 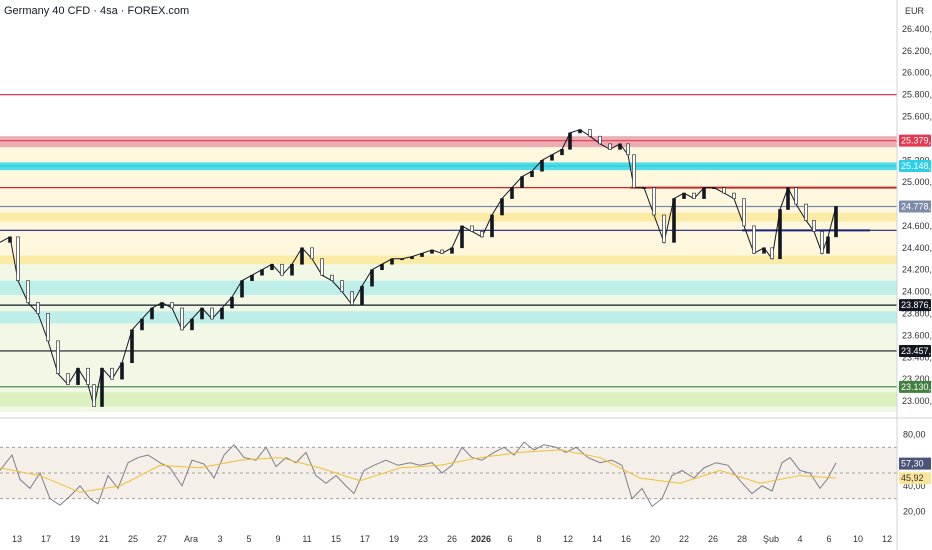 I want to click on y-tick-label: 26.000,0, so click(x=917, y=73).